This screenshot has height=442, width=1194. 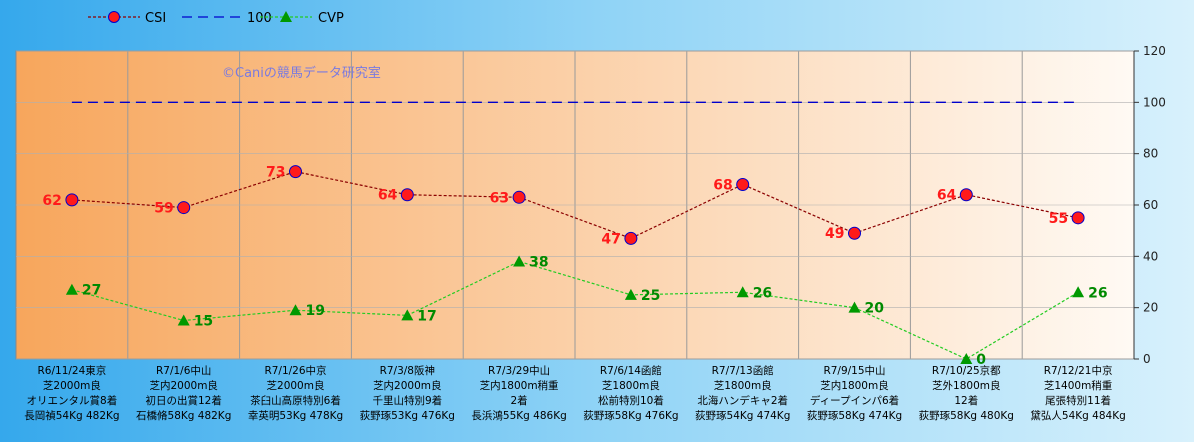 What do you see at coordinates (1147, 359) in the screenshot?
I see `y-tick-label: 0` at bounding box center [1147, 359].